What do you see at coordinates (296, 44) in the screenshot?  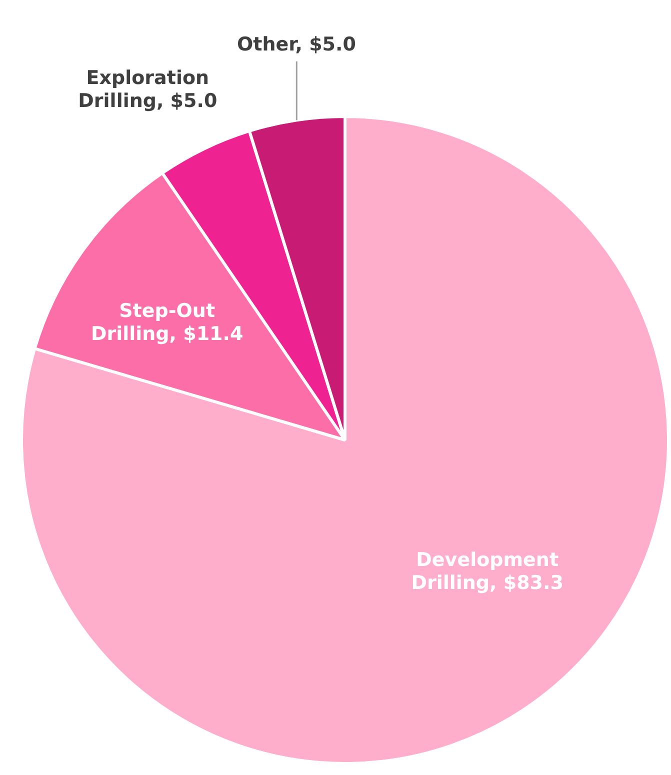 I see `slice-label: Other, $5.0` at bounding box center [296, 44].